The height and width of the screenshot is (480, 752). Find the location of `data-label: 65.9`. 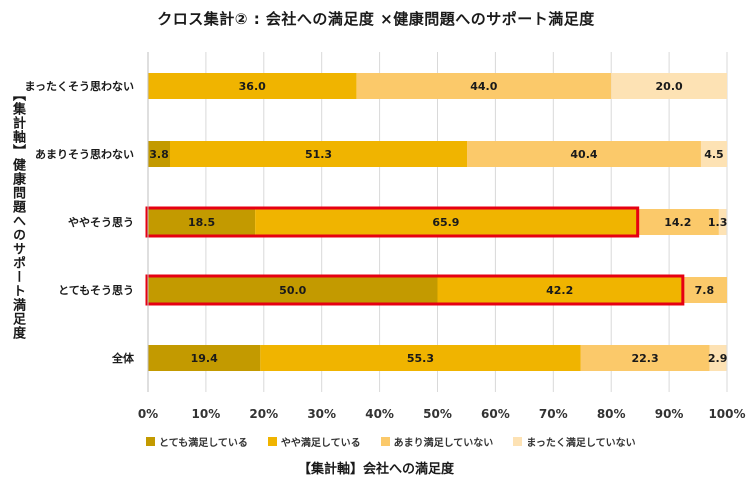

data-label: 65.9 is located at coordinates (445, 222).